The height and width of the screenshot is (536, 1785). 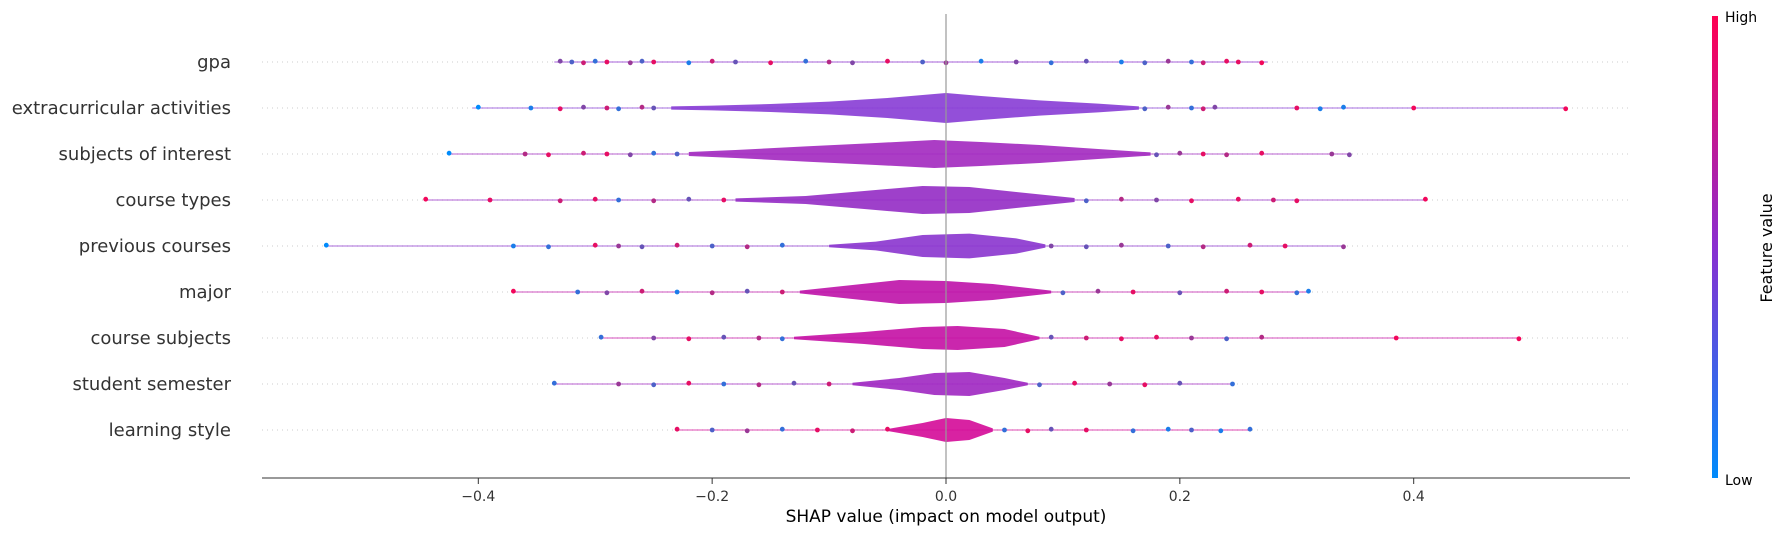 I want to click on x-axis-title: SHAP value (impact on model output), so click(x=946, y=517).